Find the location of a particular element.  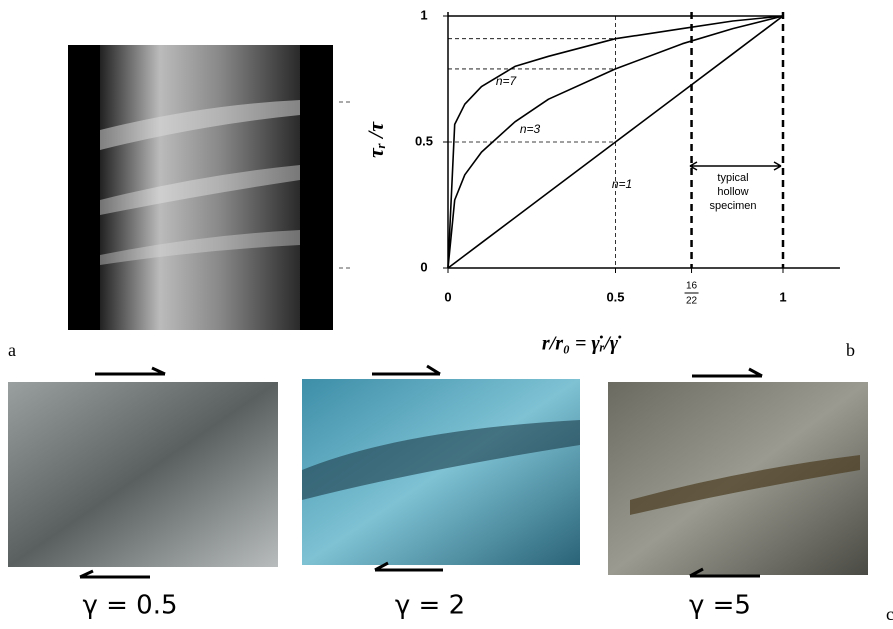

caption: γ = 2 is located at coordinates (430, 606).